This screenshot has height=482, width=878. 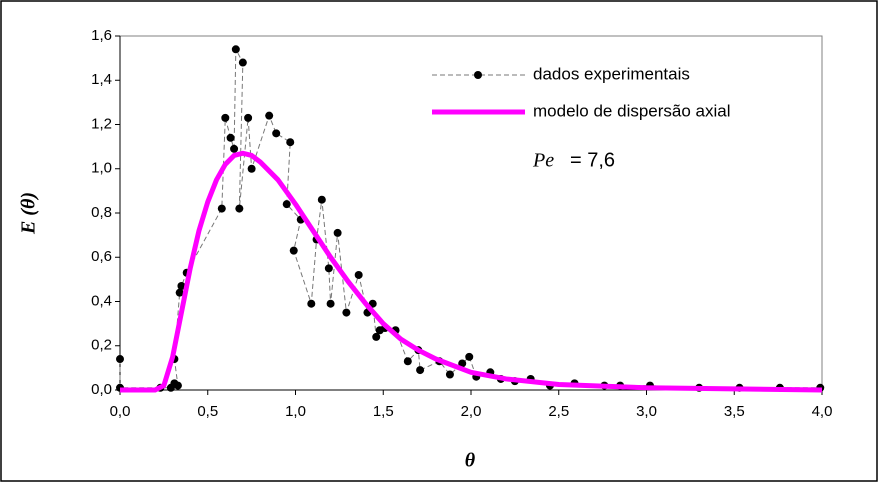 I want to click on x-tick-label: 4,0, so click(x=822, y=411).